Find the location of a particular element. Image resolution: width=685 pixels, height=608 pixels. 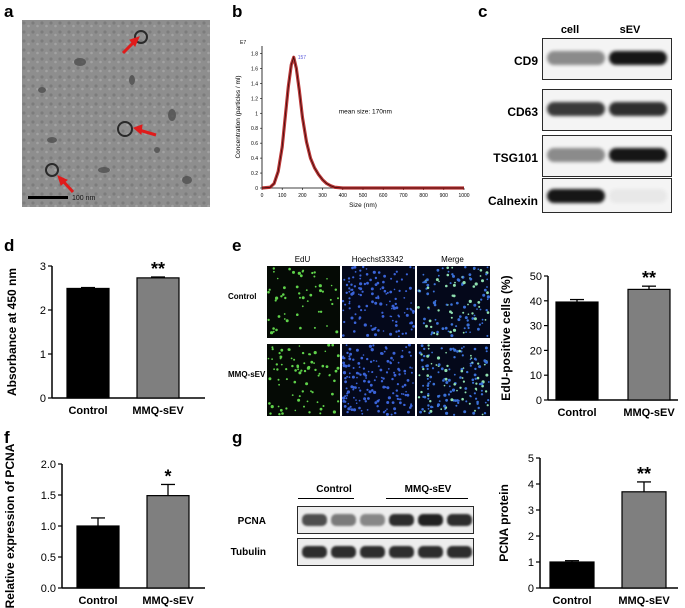

y-axis-label: Absorbance at 450 nm is located at coordinates (12, 332).